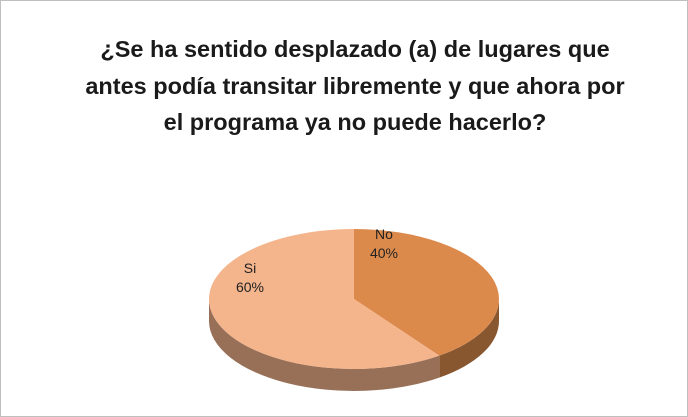  I want to click on slice-value-label: 60%, so click(250, 287).